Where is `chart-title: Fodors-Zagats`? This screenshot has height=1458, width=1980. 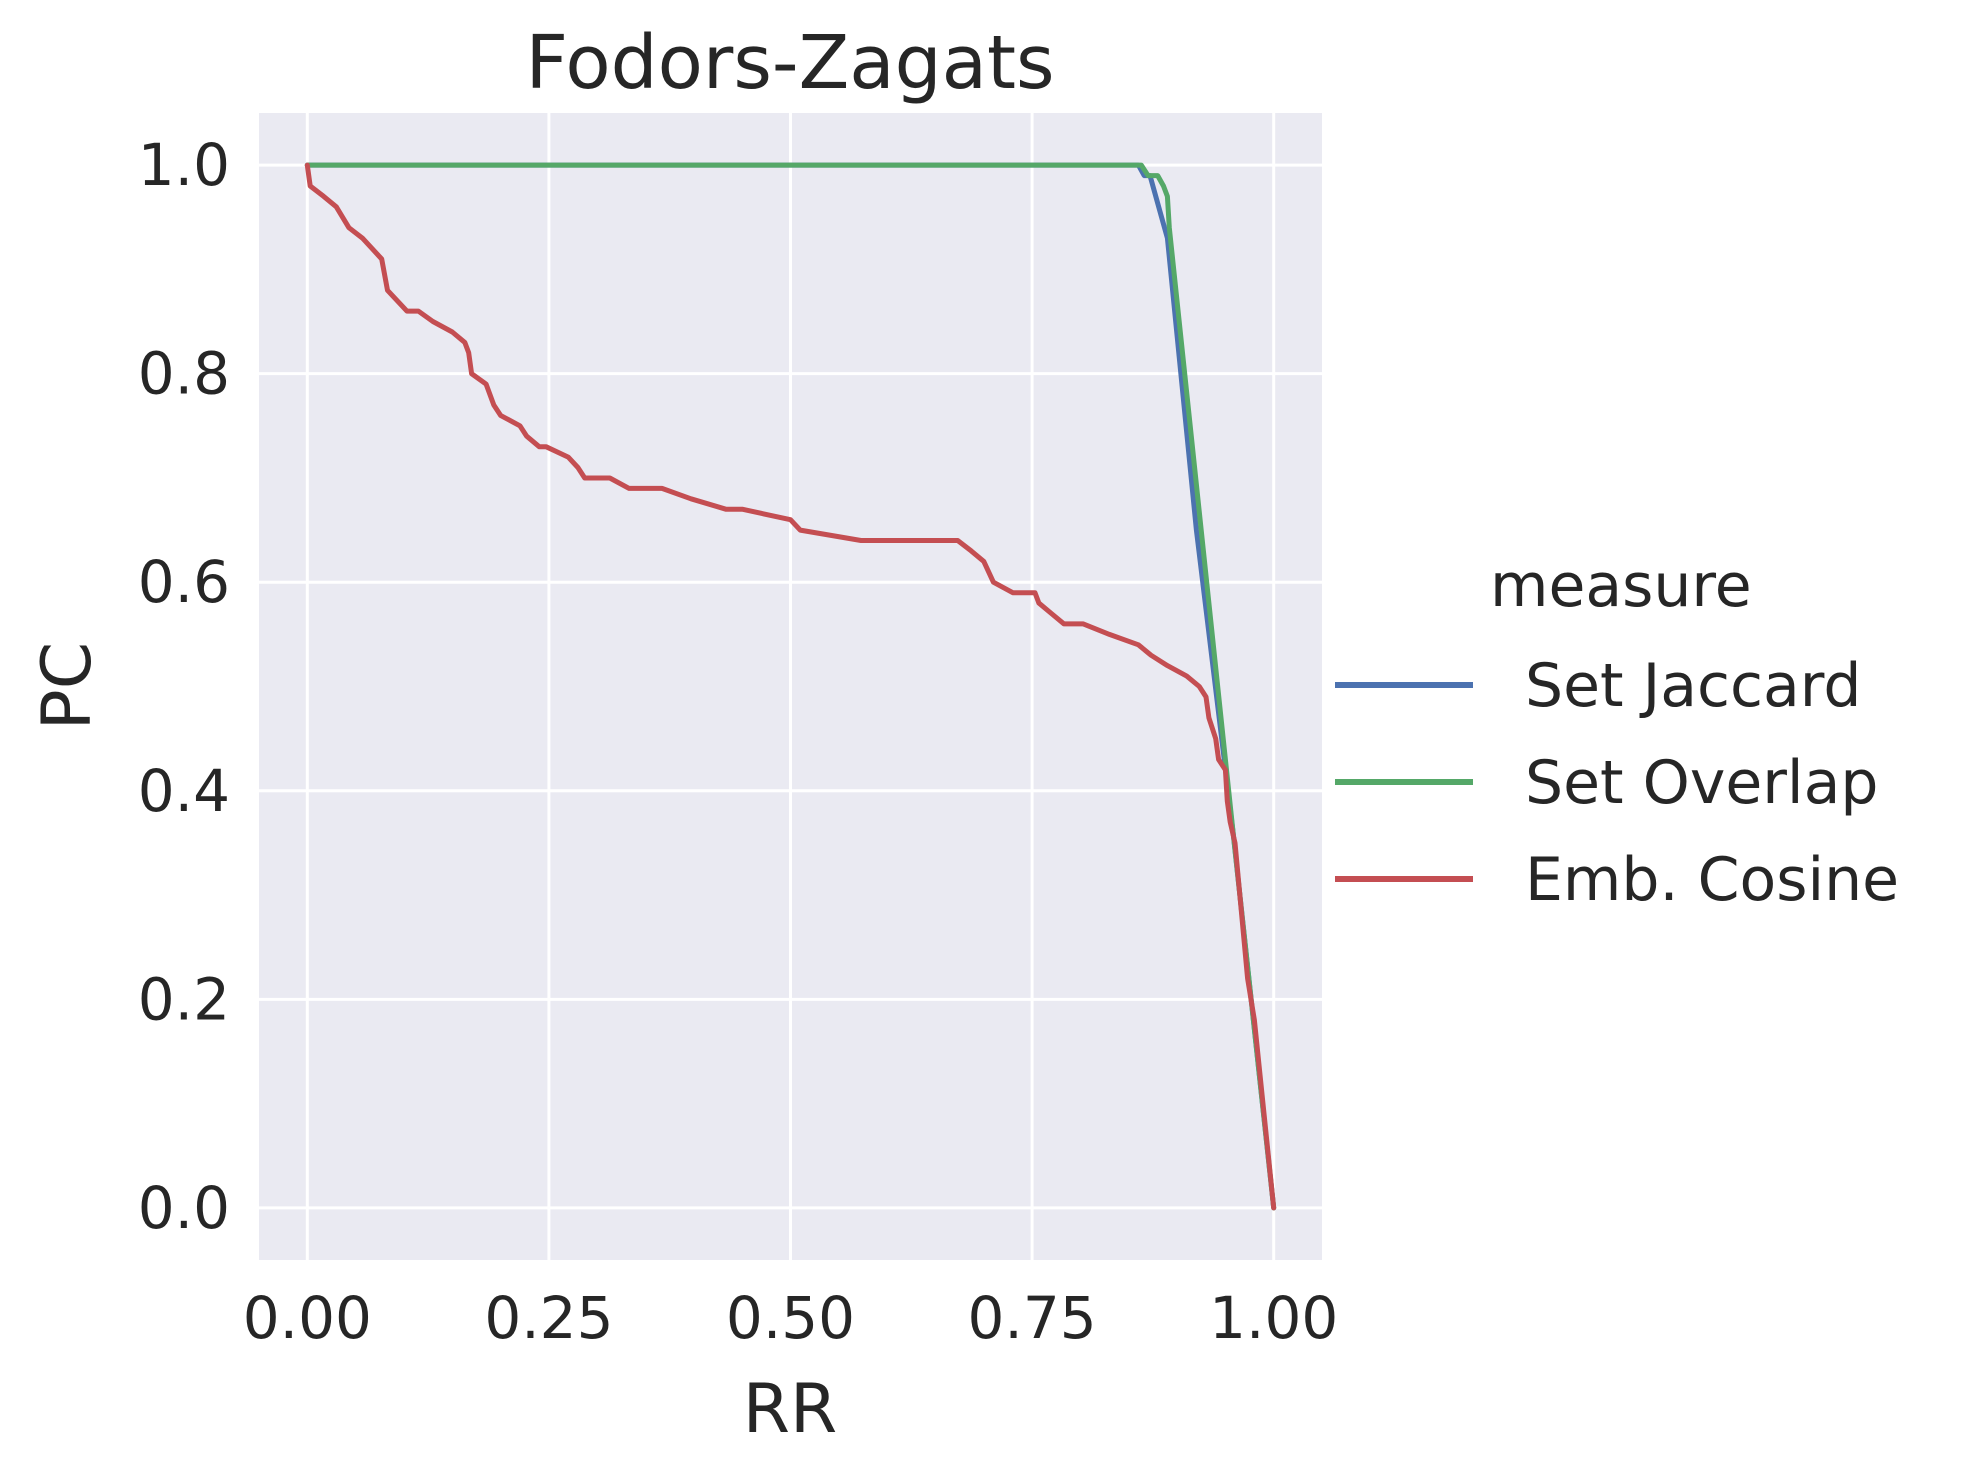
chart-title: Fodors-Zagats is located at coordinates (789, 63).